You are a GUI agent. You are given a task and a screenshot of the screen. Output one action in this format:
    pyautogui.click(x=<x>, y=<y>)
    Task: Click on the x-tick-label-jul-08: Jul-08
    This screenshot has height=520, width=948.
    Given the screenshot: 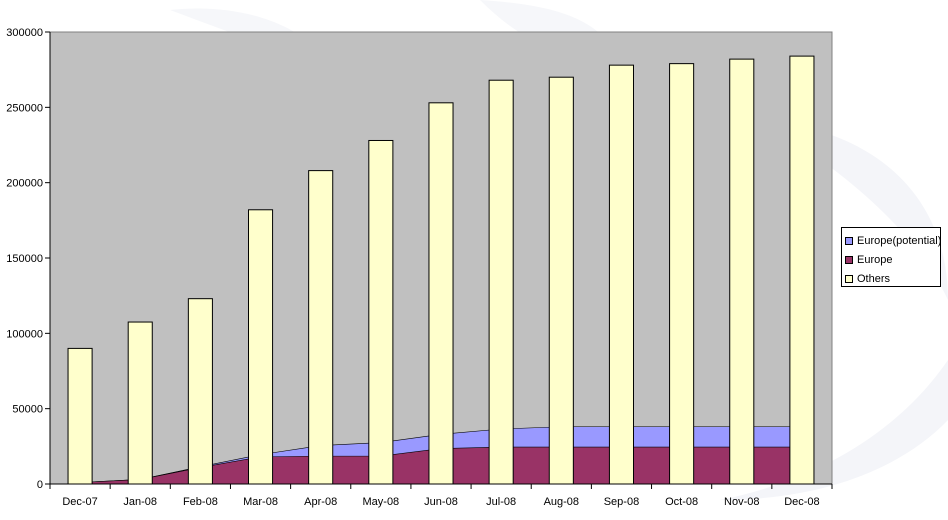 What is the action you would take?
    pyautogui.click(x=501, y=502)
    